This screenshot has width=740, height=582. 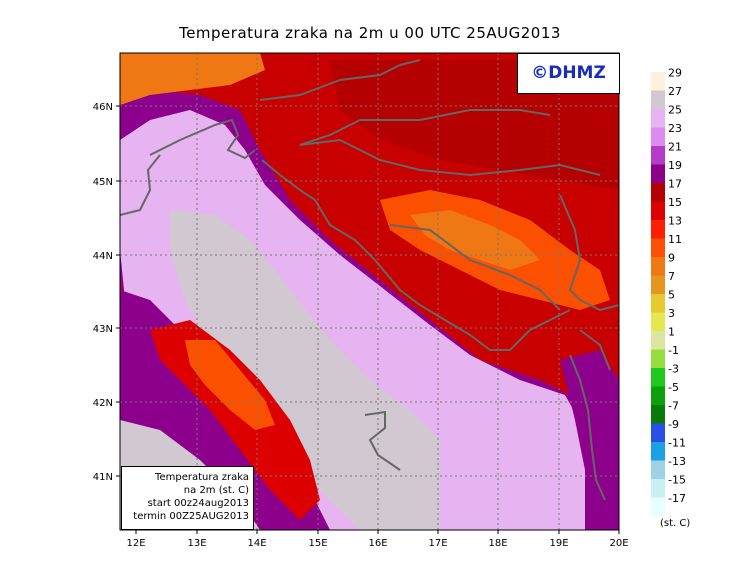 I want to click on legend-label: -5, so click(x=673, y=387).